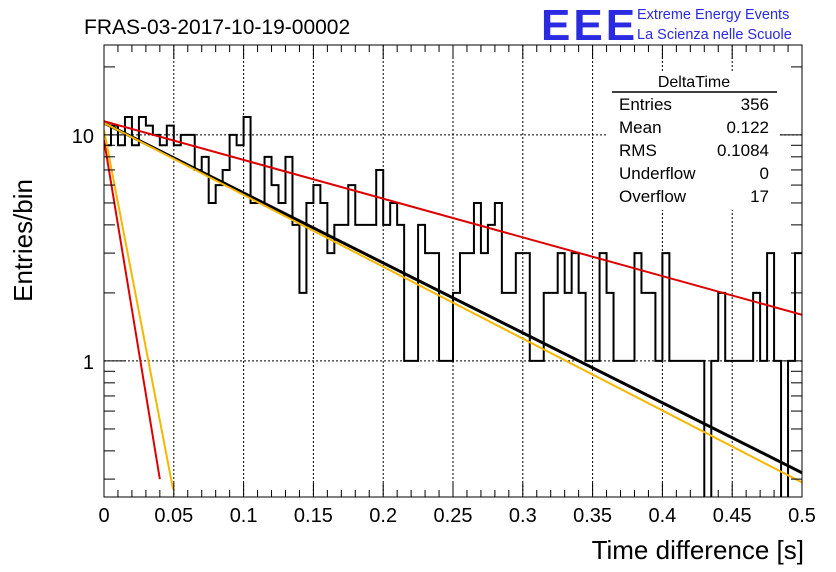  What do you see at coordinates (743, 150) in the screenshot?
I see `stats-row-value: 0.1084` at bounding box center [743, 150].